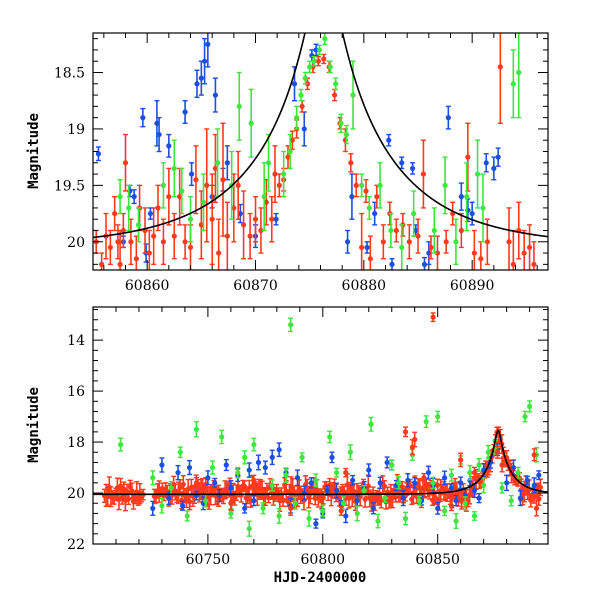 Image resolution: width=600 pixels, height=600 pixels. I want to click on x-tick-label: 60850, so click(437, 560).